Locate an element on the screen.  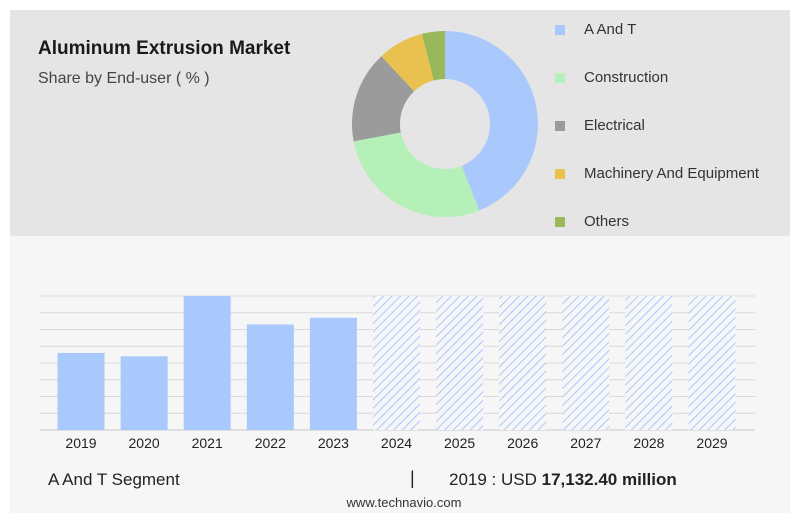
x-tick-label-2023: 2023 is located at coordinates (333, 443).